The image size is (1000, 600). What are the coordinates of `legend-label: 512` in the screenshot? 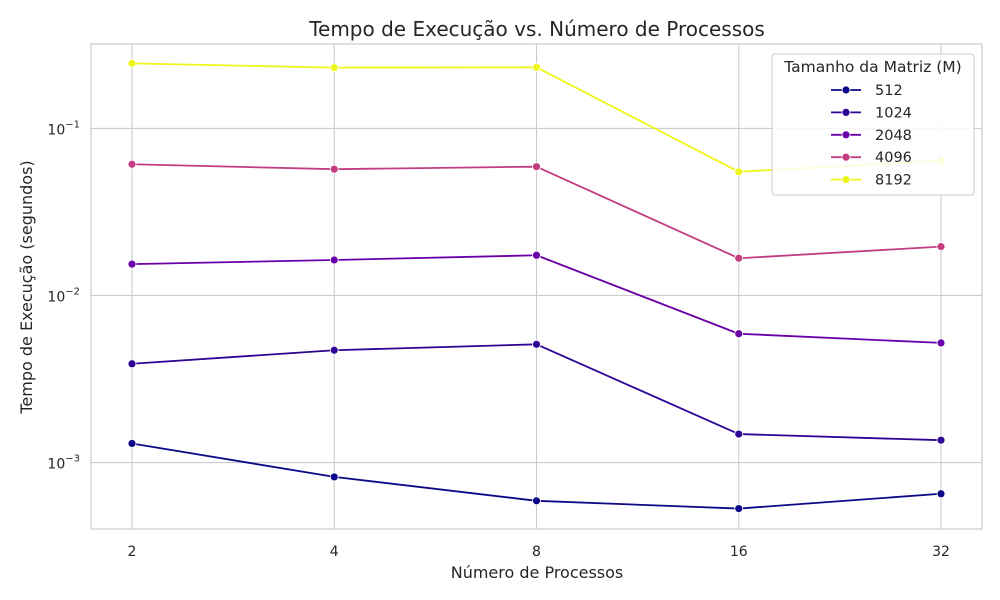 It's located at (889, 91).